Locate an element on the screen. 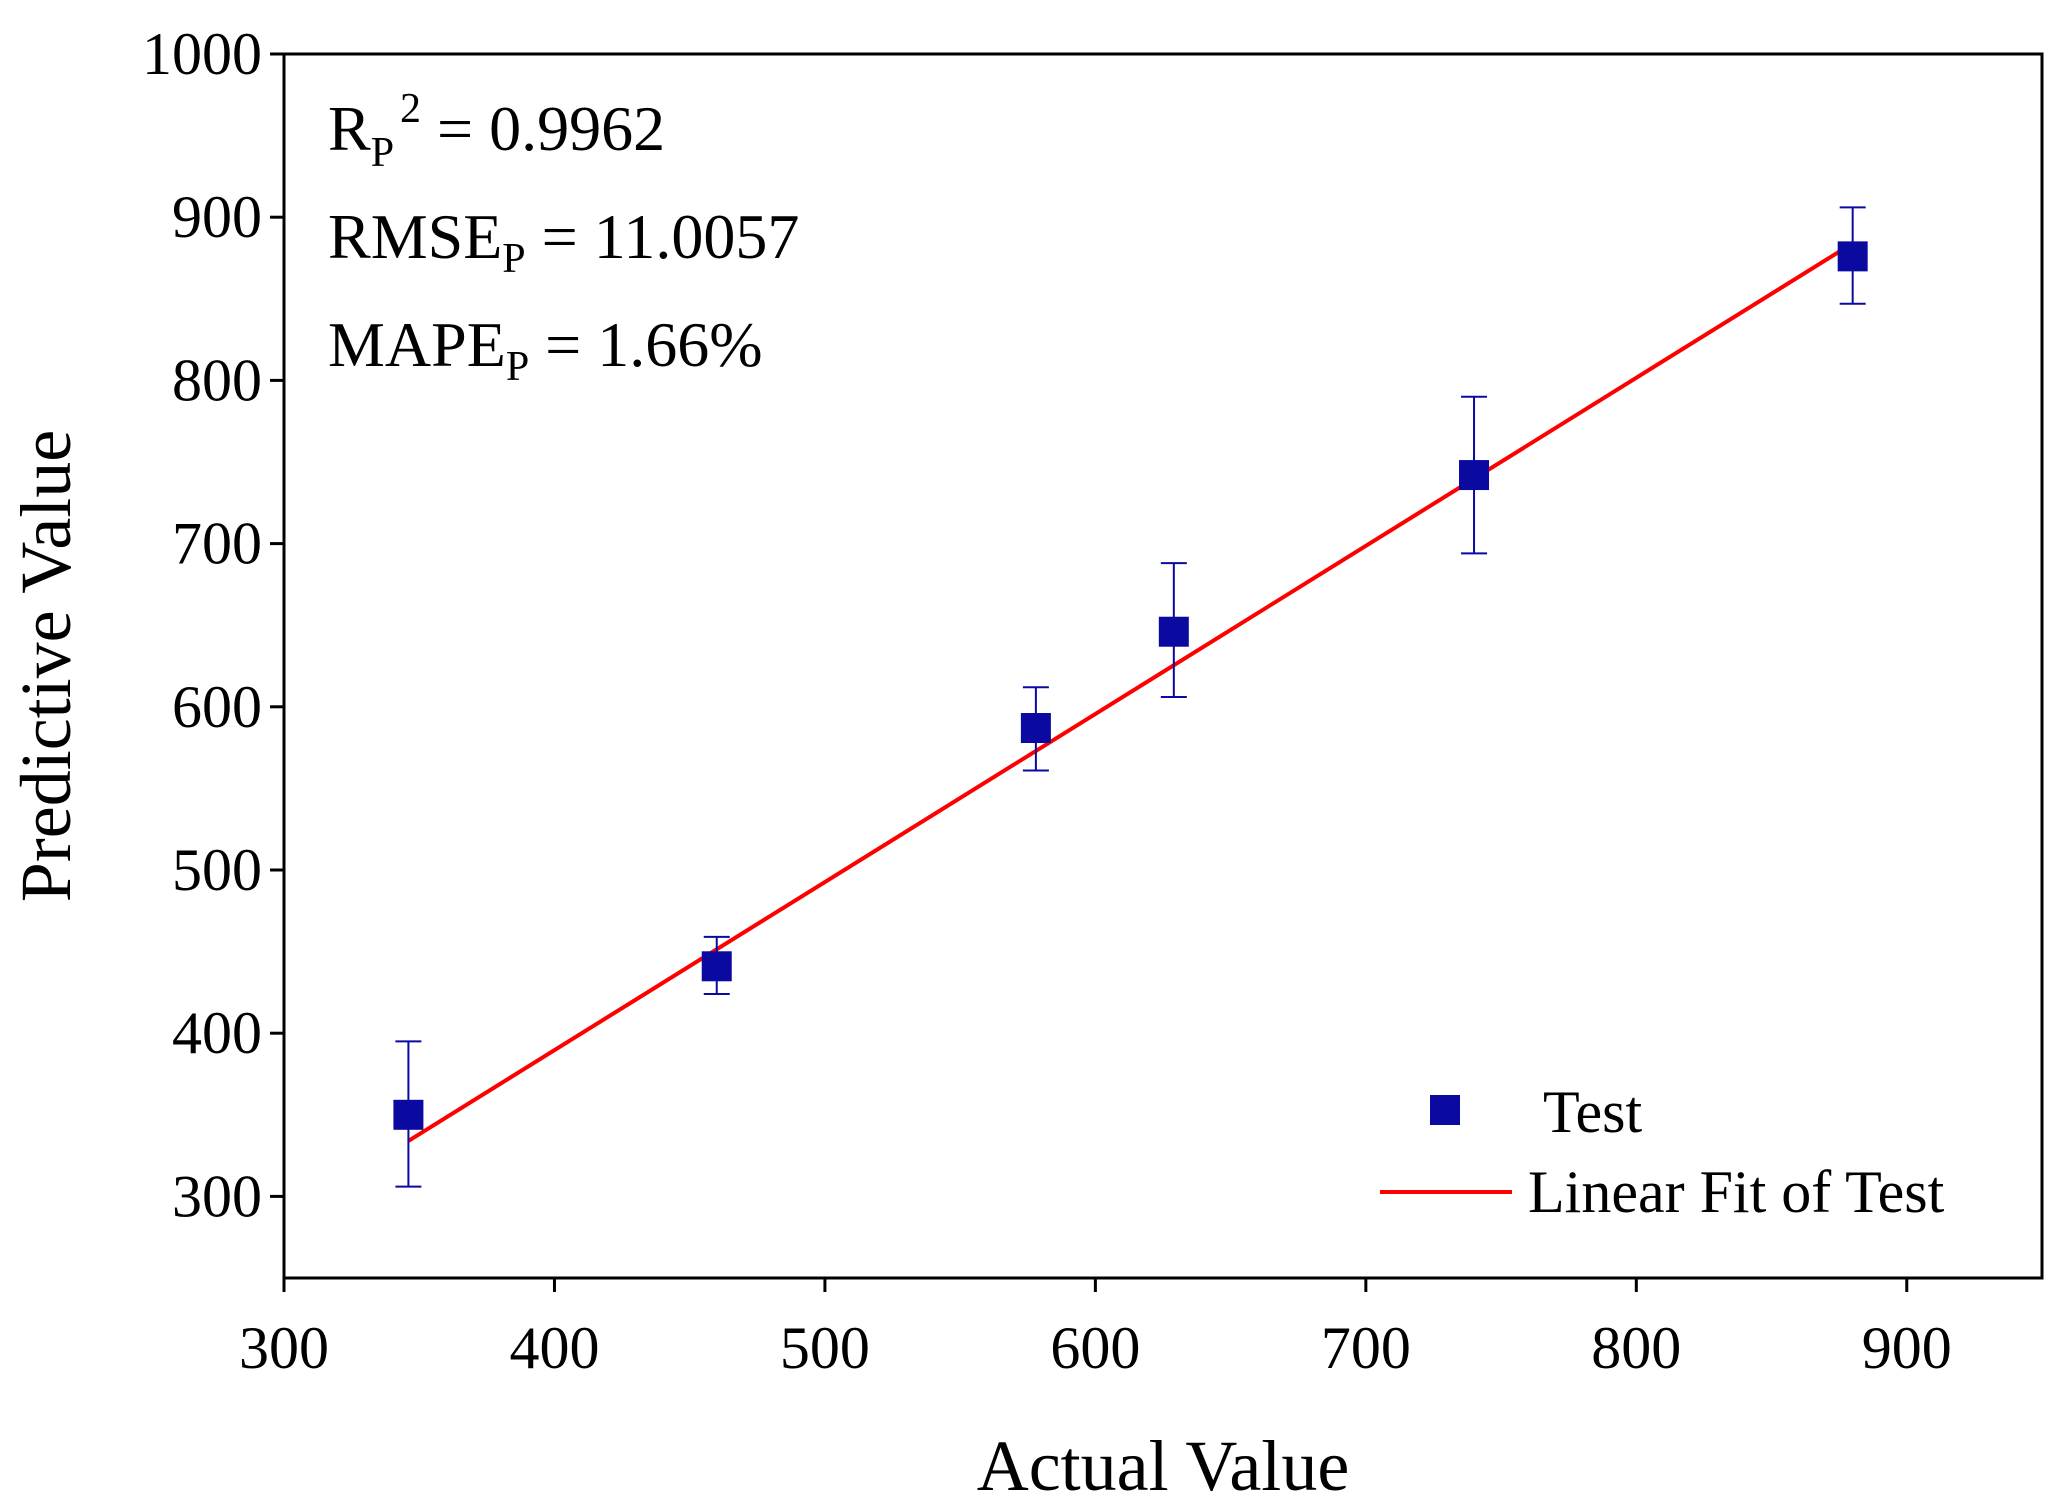 Image resolution: width=2056 pixels, height=1512 pixels. y-axis: 300 400 500 600 700 800 900 1000 is located at coordinates (213, 625).